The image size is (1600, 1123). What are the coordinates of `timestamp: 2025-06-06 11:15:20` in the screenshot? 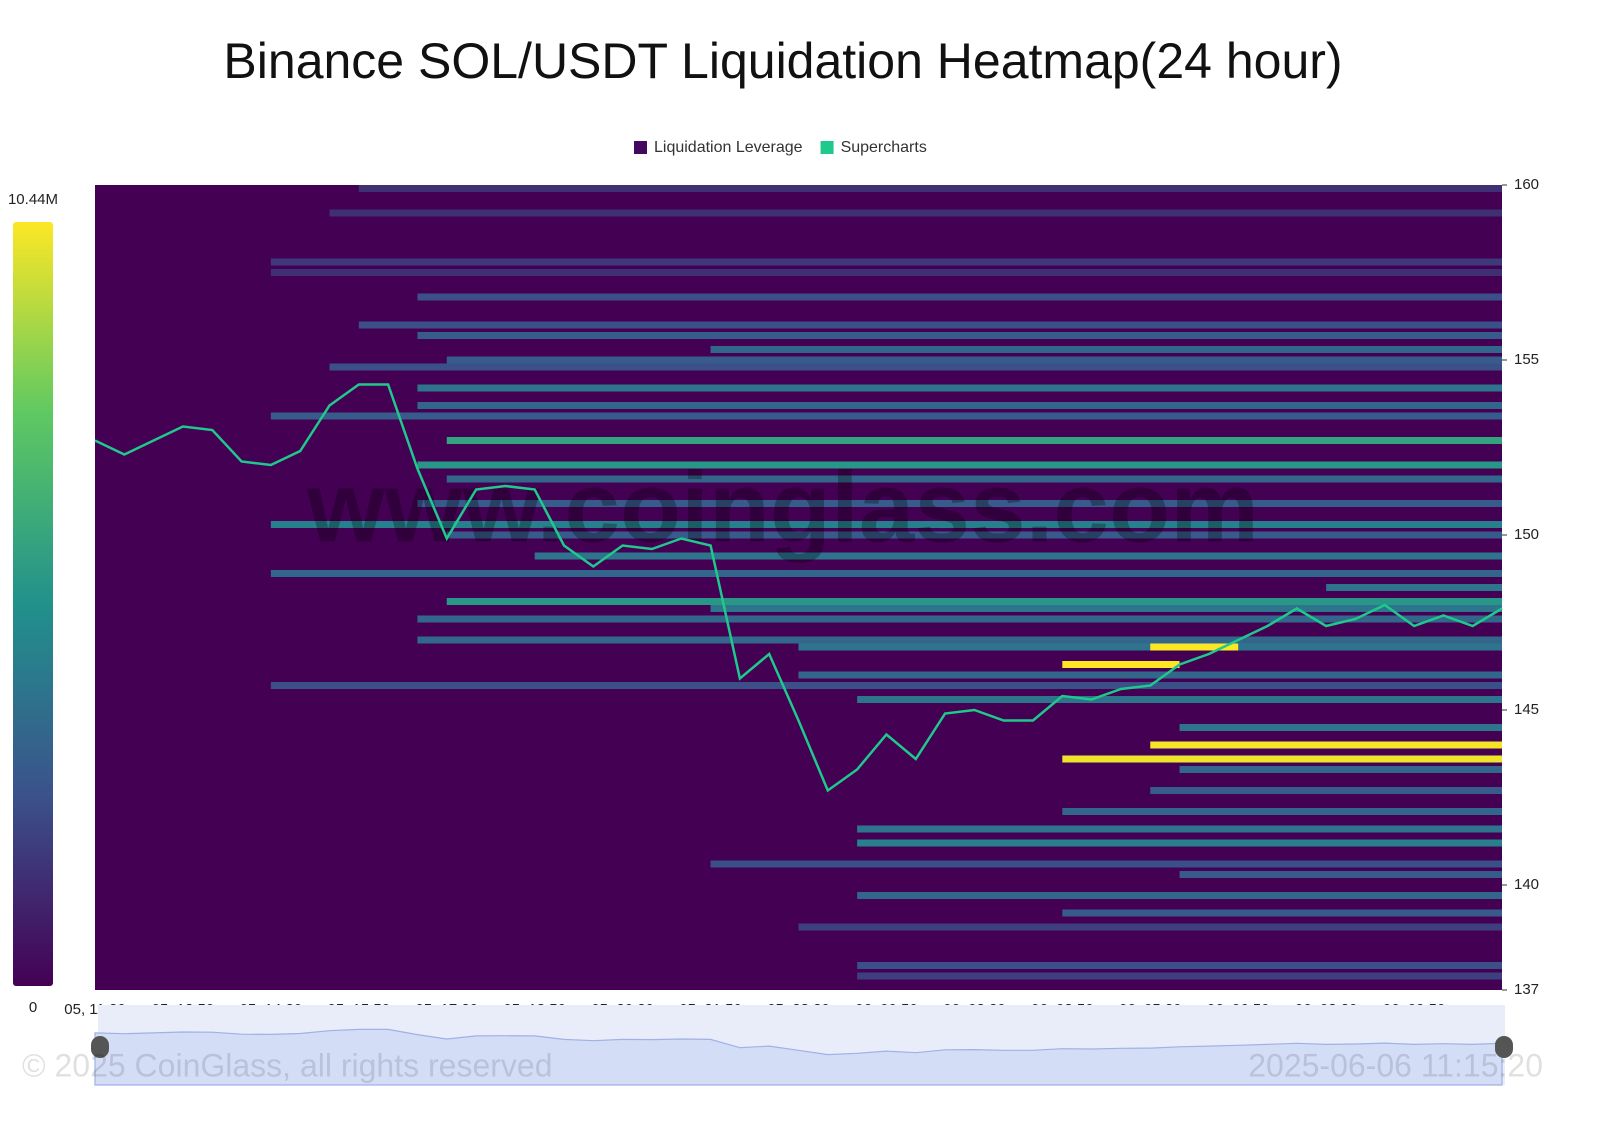 It's located at (1395, 1065).